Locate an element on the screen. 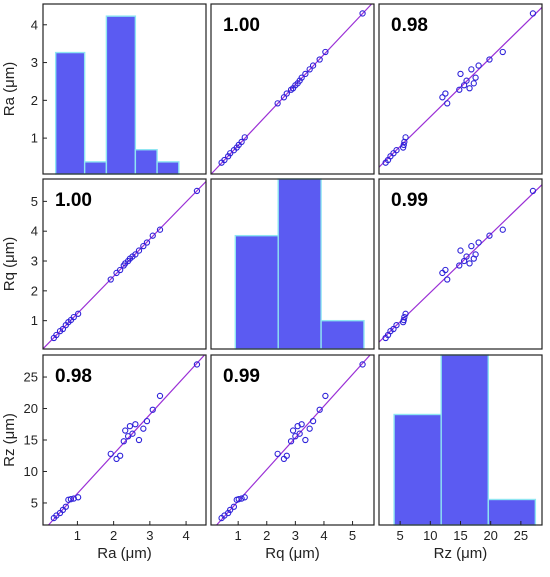 This screenshot has height=577, width=550. x-tick-label-rq-1: 1 is located at coordinates (238, 535).